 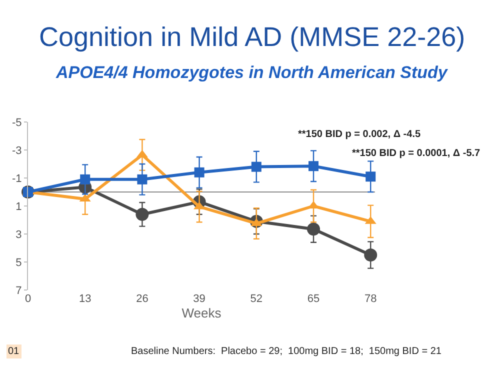 I want to click on text: 01, so click(x=14, y=351).